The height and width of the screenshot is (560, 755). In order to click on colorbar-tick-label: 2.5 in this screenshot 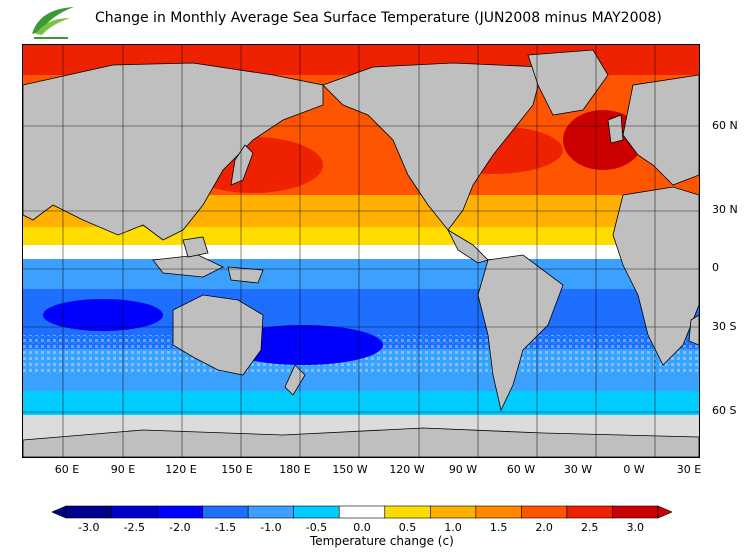, I will do `click(589, 527)`.